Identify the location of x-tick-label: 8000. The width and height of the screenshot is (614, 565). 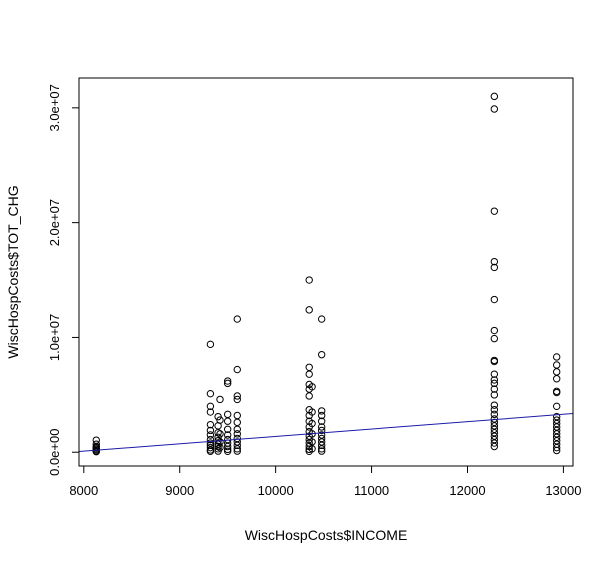
(83, 490).